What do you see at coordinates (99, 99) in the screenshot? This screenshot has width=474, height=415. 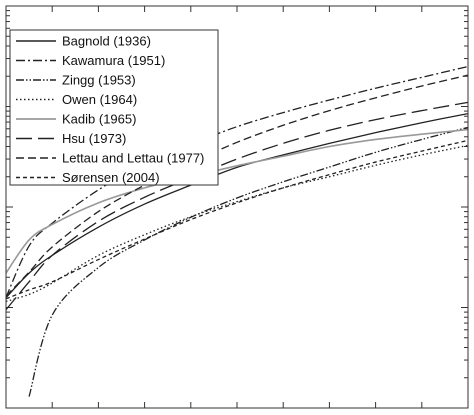 I see `legend-label-4: Owen (1964)` at bounding box center [99, 99].